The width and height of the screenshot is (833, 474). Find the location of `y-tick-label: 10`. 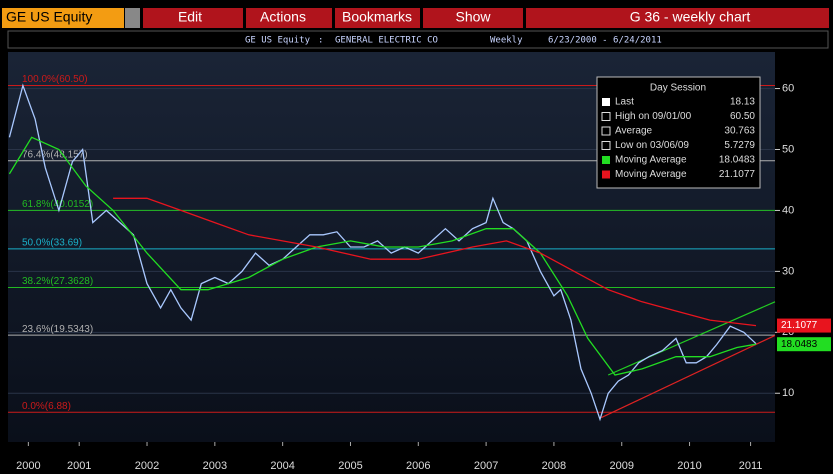

y-tick-label: 10 is located at coordinates (788, 393).